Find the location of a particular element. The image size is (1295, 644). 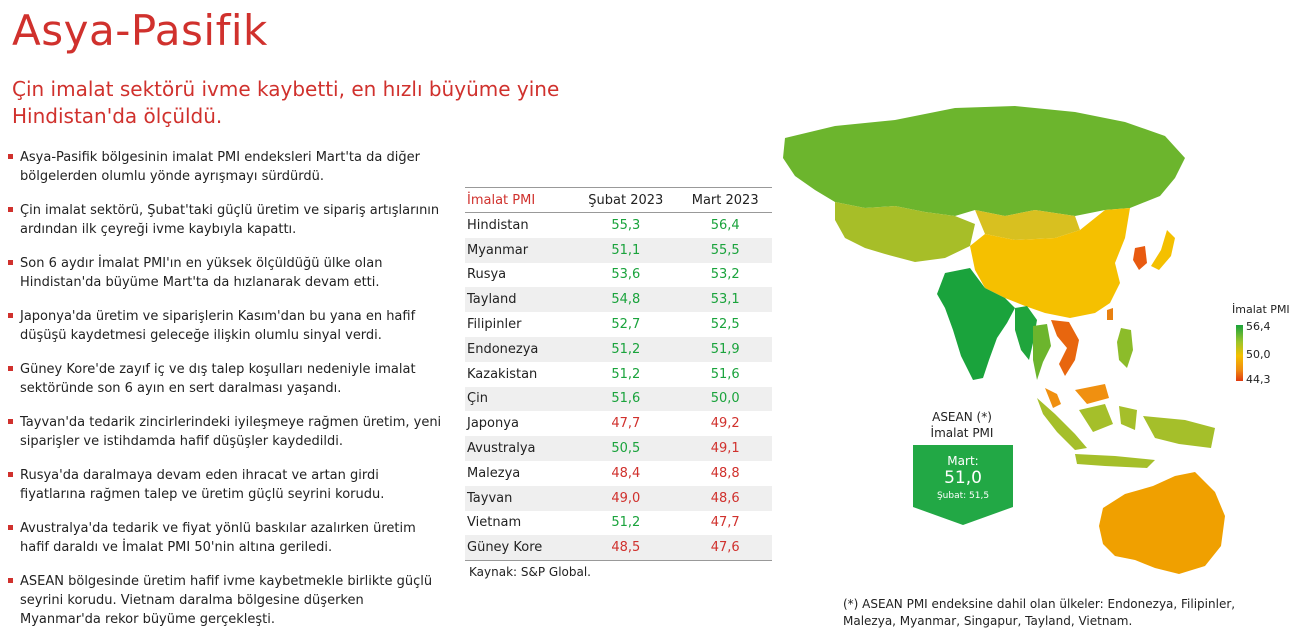

table-header-row: İmalat PMI Şubat 2023 Mart 2023 is located at coordinates (618, 200).